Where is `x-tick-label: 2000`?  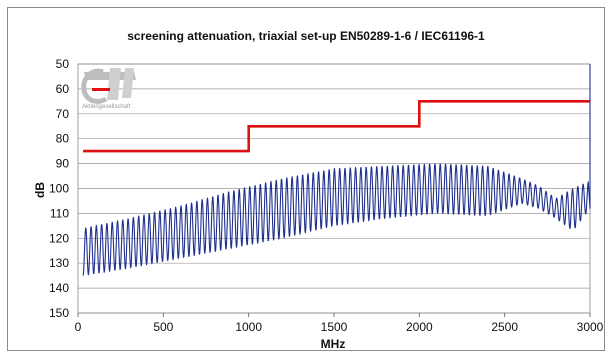 x-tick-label: 2000 is located at coordinates (419, 327).